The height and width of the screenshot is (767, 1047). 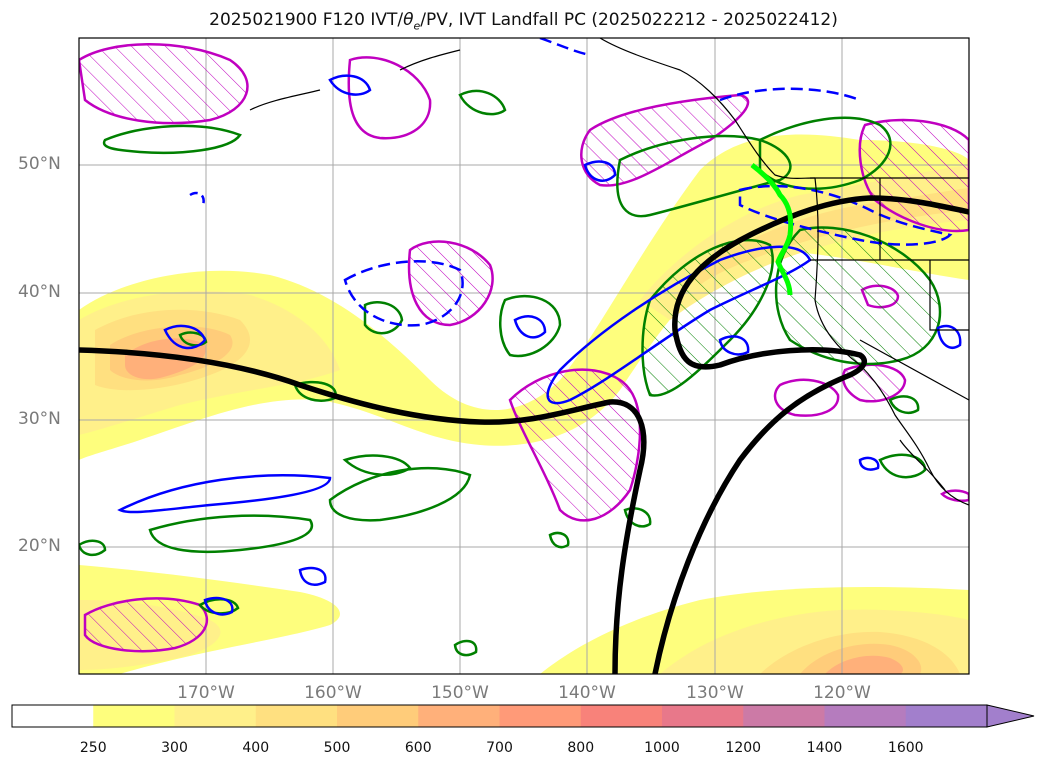 What do you see at coordinates (954, 495) in the screenshot?
I see `hatch-se-edge` at bounding box center [954, 495].